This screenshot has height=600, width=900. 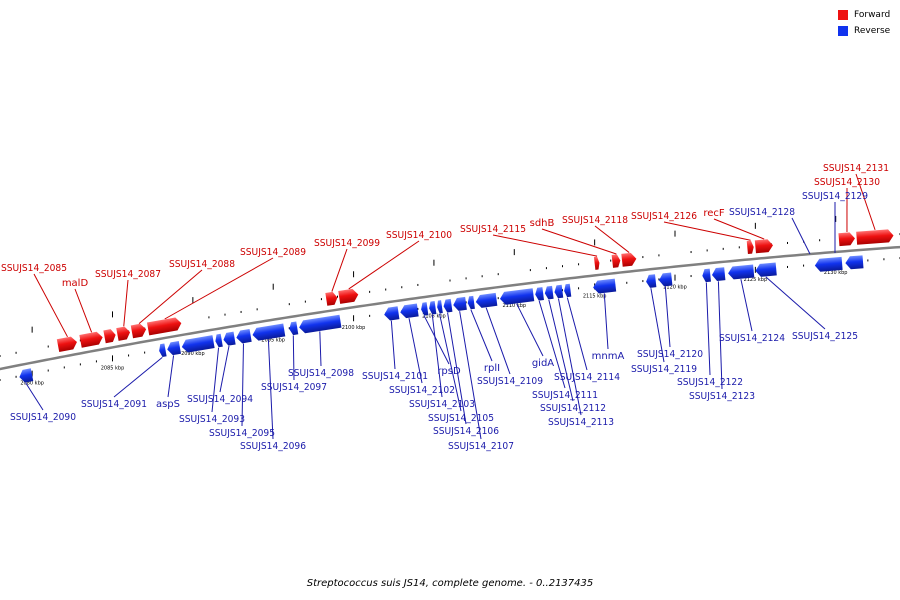 What do you see at coordinates (321, 373) in the screenshot?
I see `reverse-gene-label: SSUJS14_2098` at bounding box center [321, 373].